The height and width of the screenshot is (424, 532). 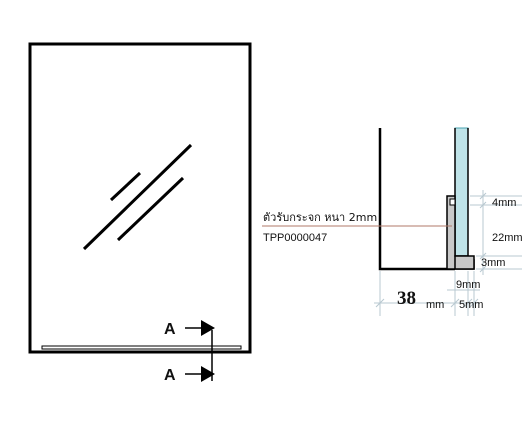 What do you see at coordinates (295, 238) in the screenshot?
I see `part-code-label: TPP0000047` at bounding box center [295, 238].